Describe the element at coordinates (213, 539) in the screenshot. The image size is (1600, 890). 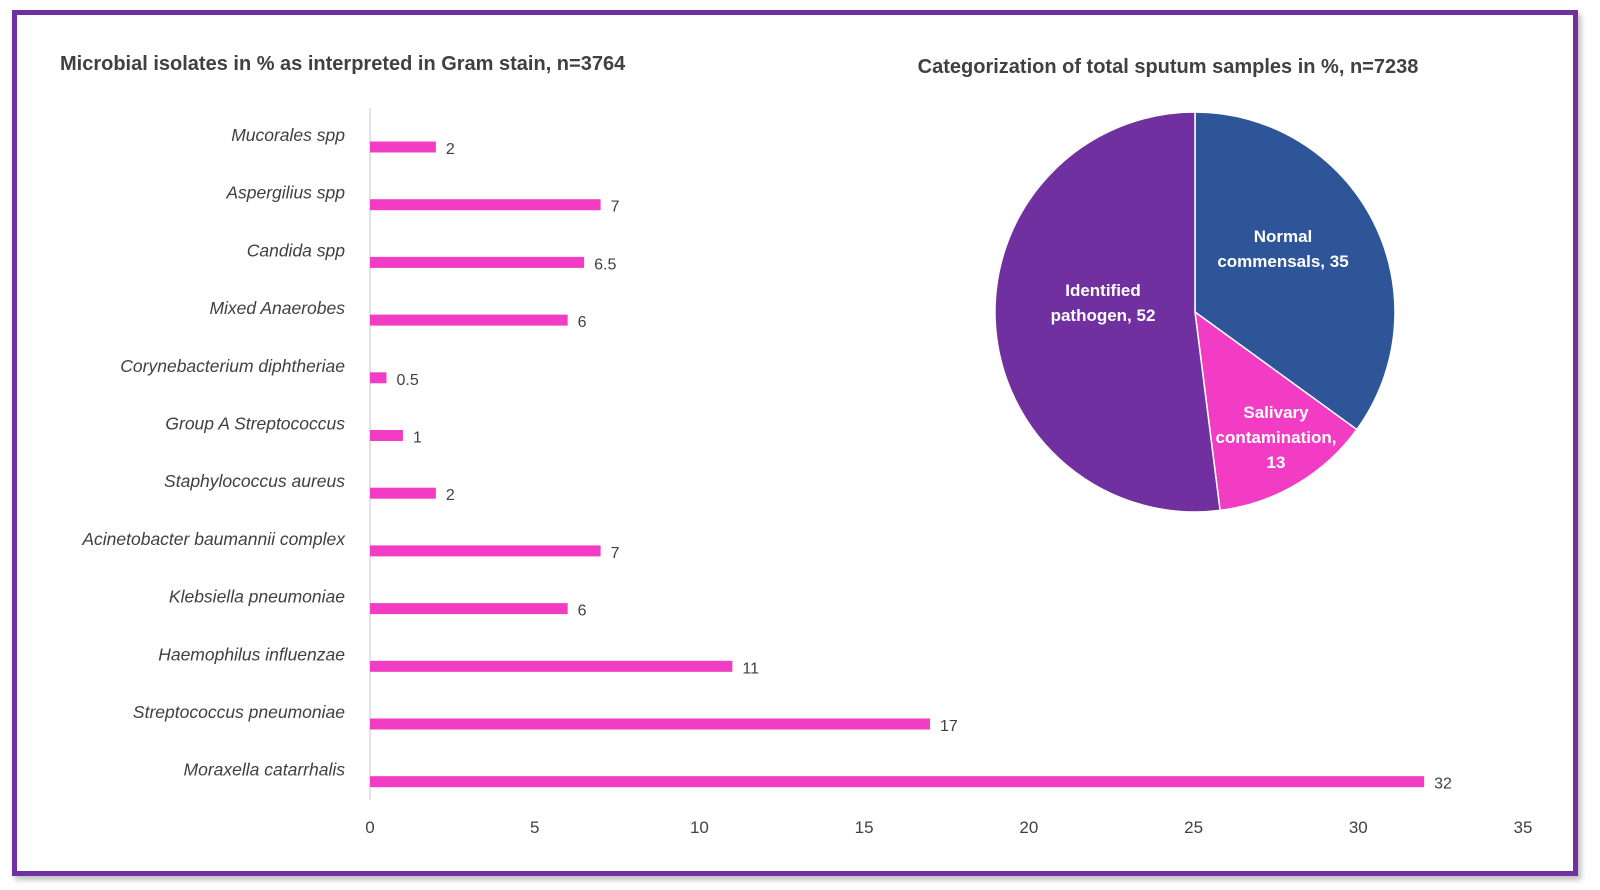
I see `bar-category-label: Acinetobacter baumannii complex` at that location.